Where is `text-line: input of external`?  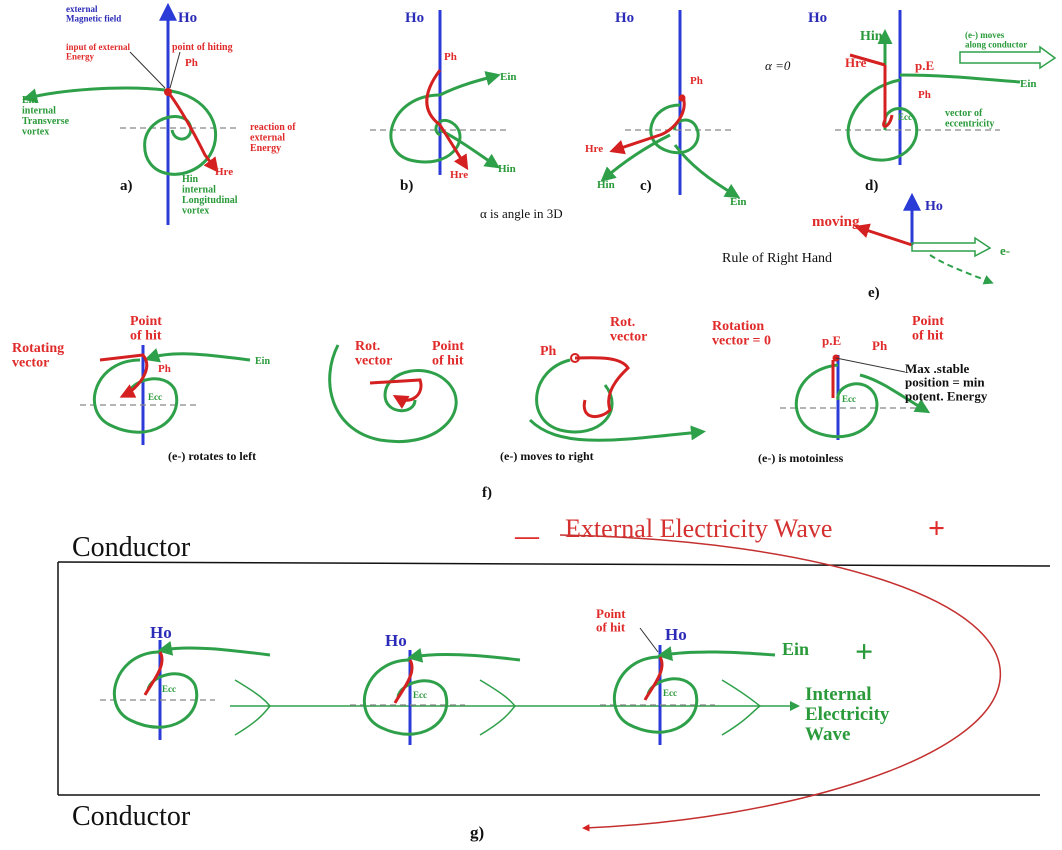 text-line: input of external is located at coordinates (98, 47).